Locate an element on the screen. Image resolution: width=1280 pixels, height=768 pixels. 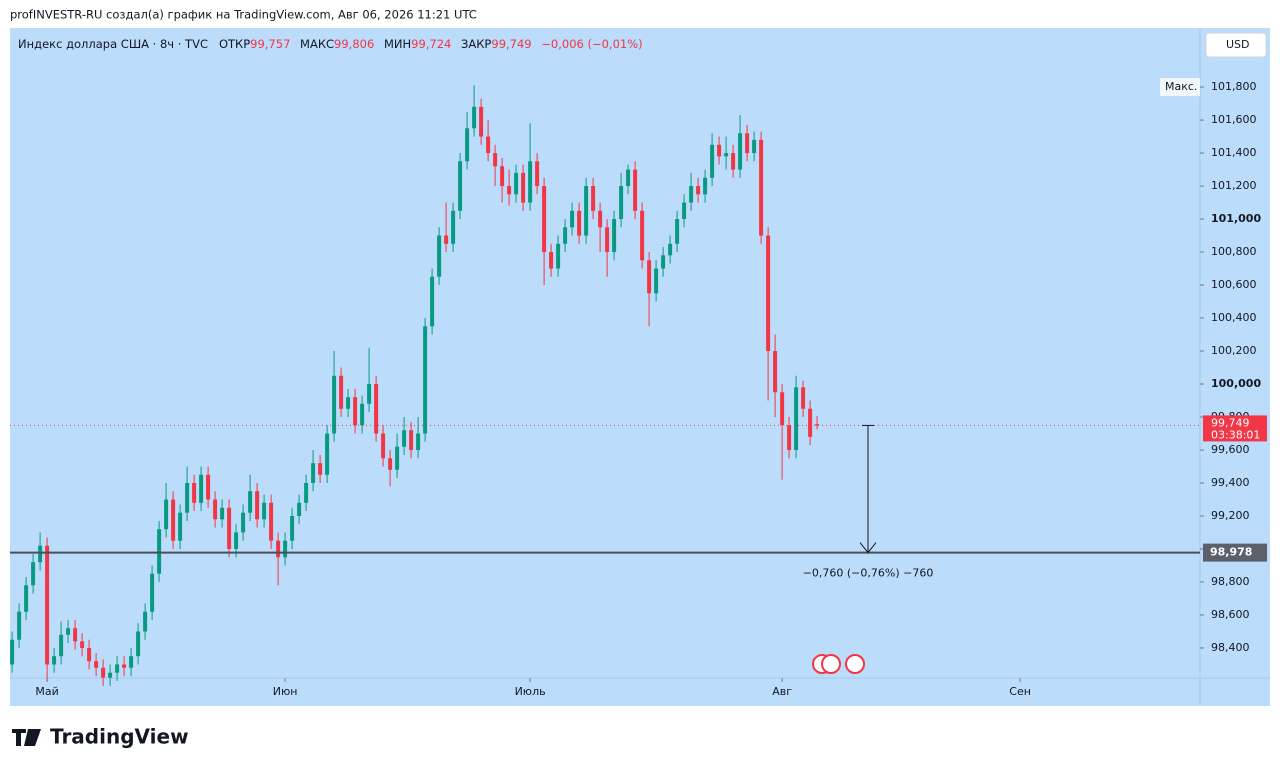
y-tick-label: 101,000 is located at coordinates (1236, 218).